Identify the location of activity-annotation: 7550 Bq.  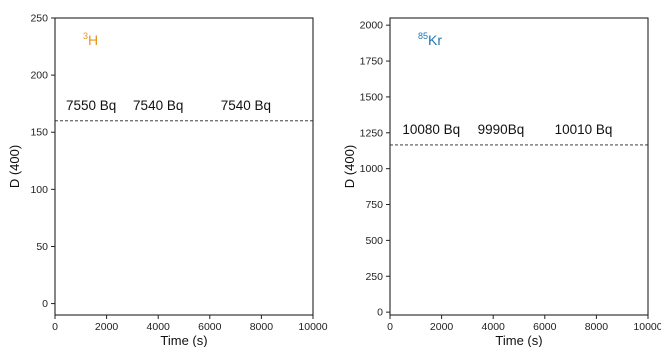
(91, 105).